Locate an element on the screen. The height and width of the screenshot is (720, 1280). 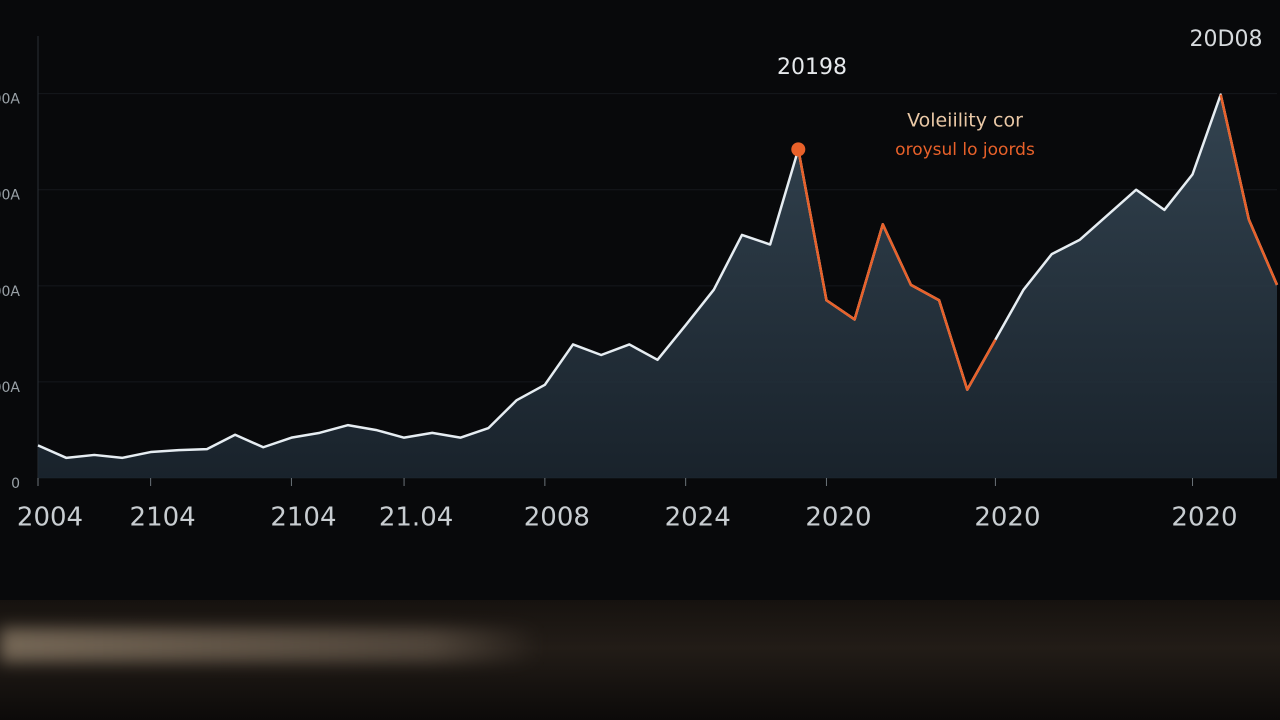
light-reflection is located at coordinates (270, 645).